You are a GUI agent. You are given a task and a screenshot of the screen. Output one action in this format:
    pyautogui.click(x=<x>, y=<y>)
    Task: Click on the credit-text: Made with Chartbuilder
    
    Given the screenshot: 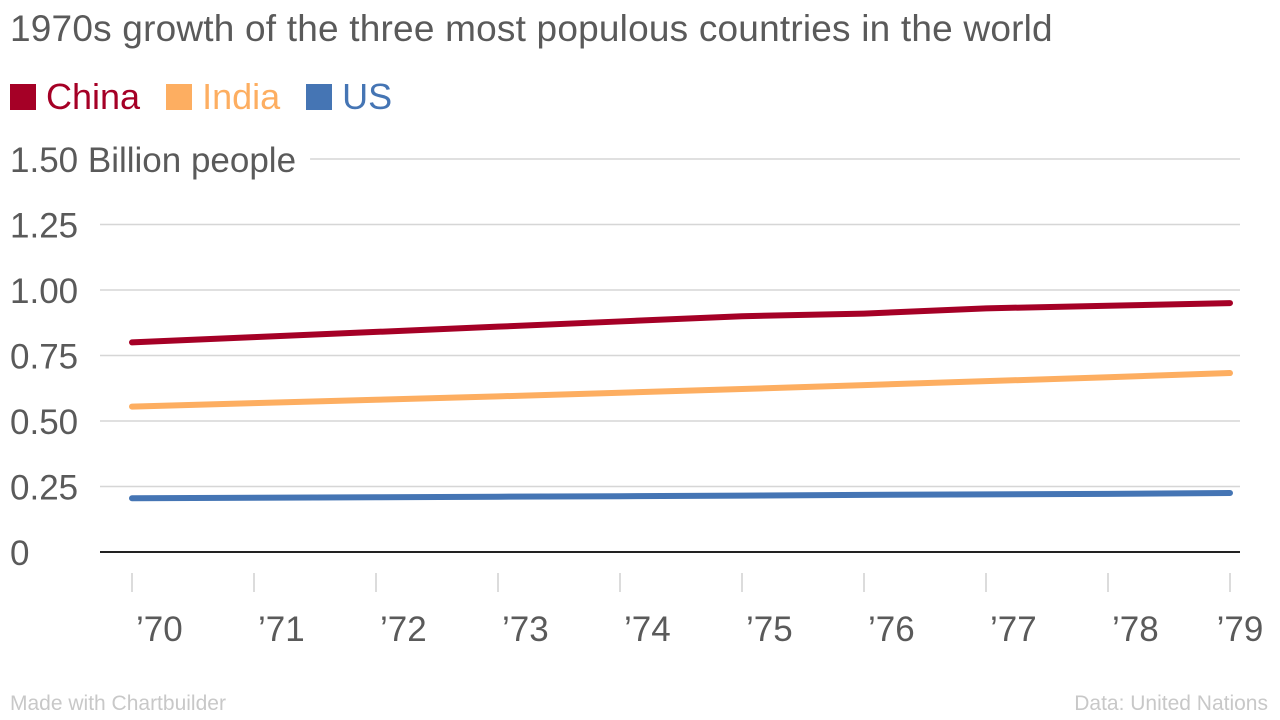 What is the action you would take?
    pyautogui.click(x=118, y=703)
    